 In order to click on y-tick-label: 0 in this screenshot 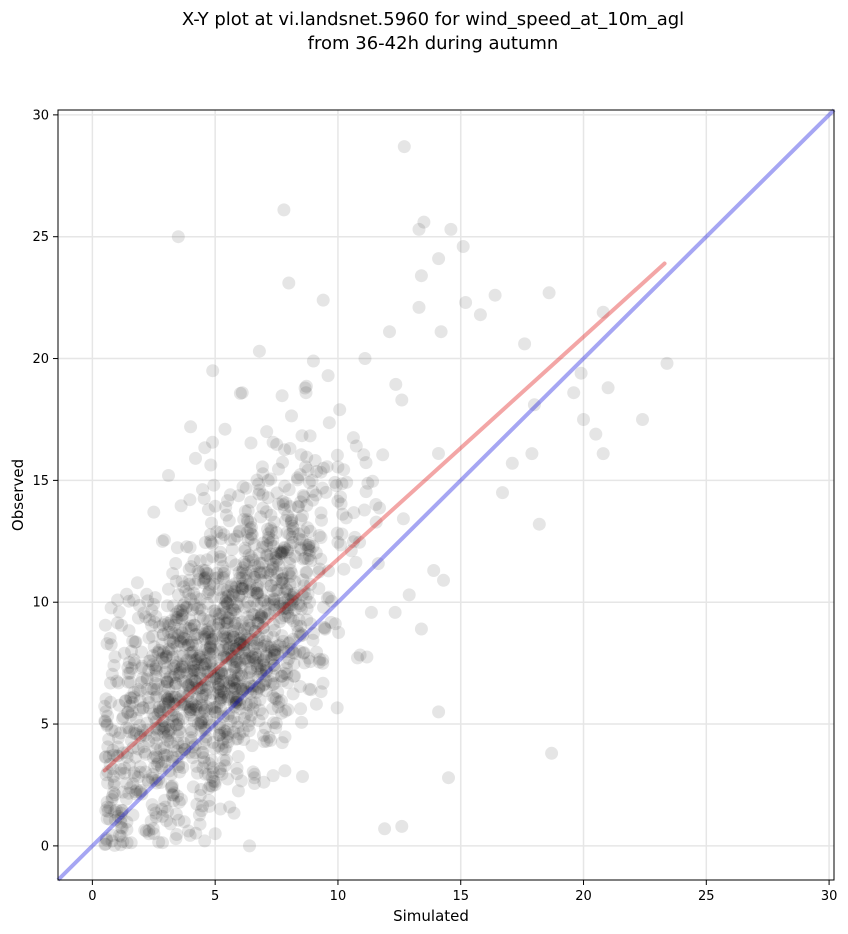, I will do `click(45, 846)`.